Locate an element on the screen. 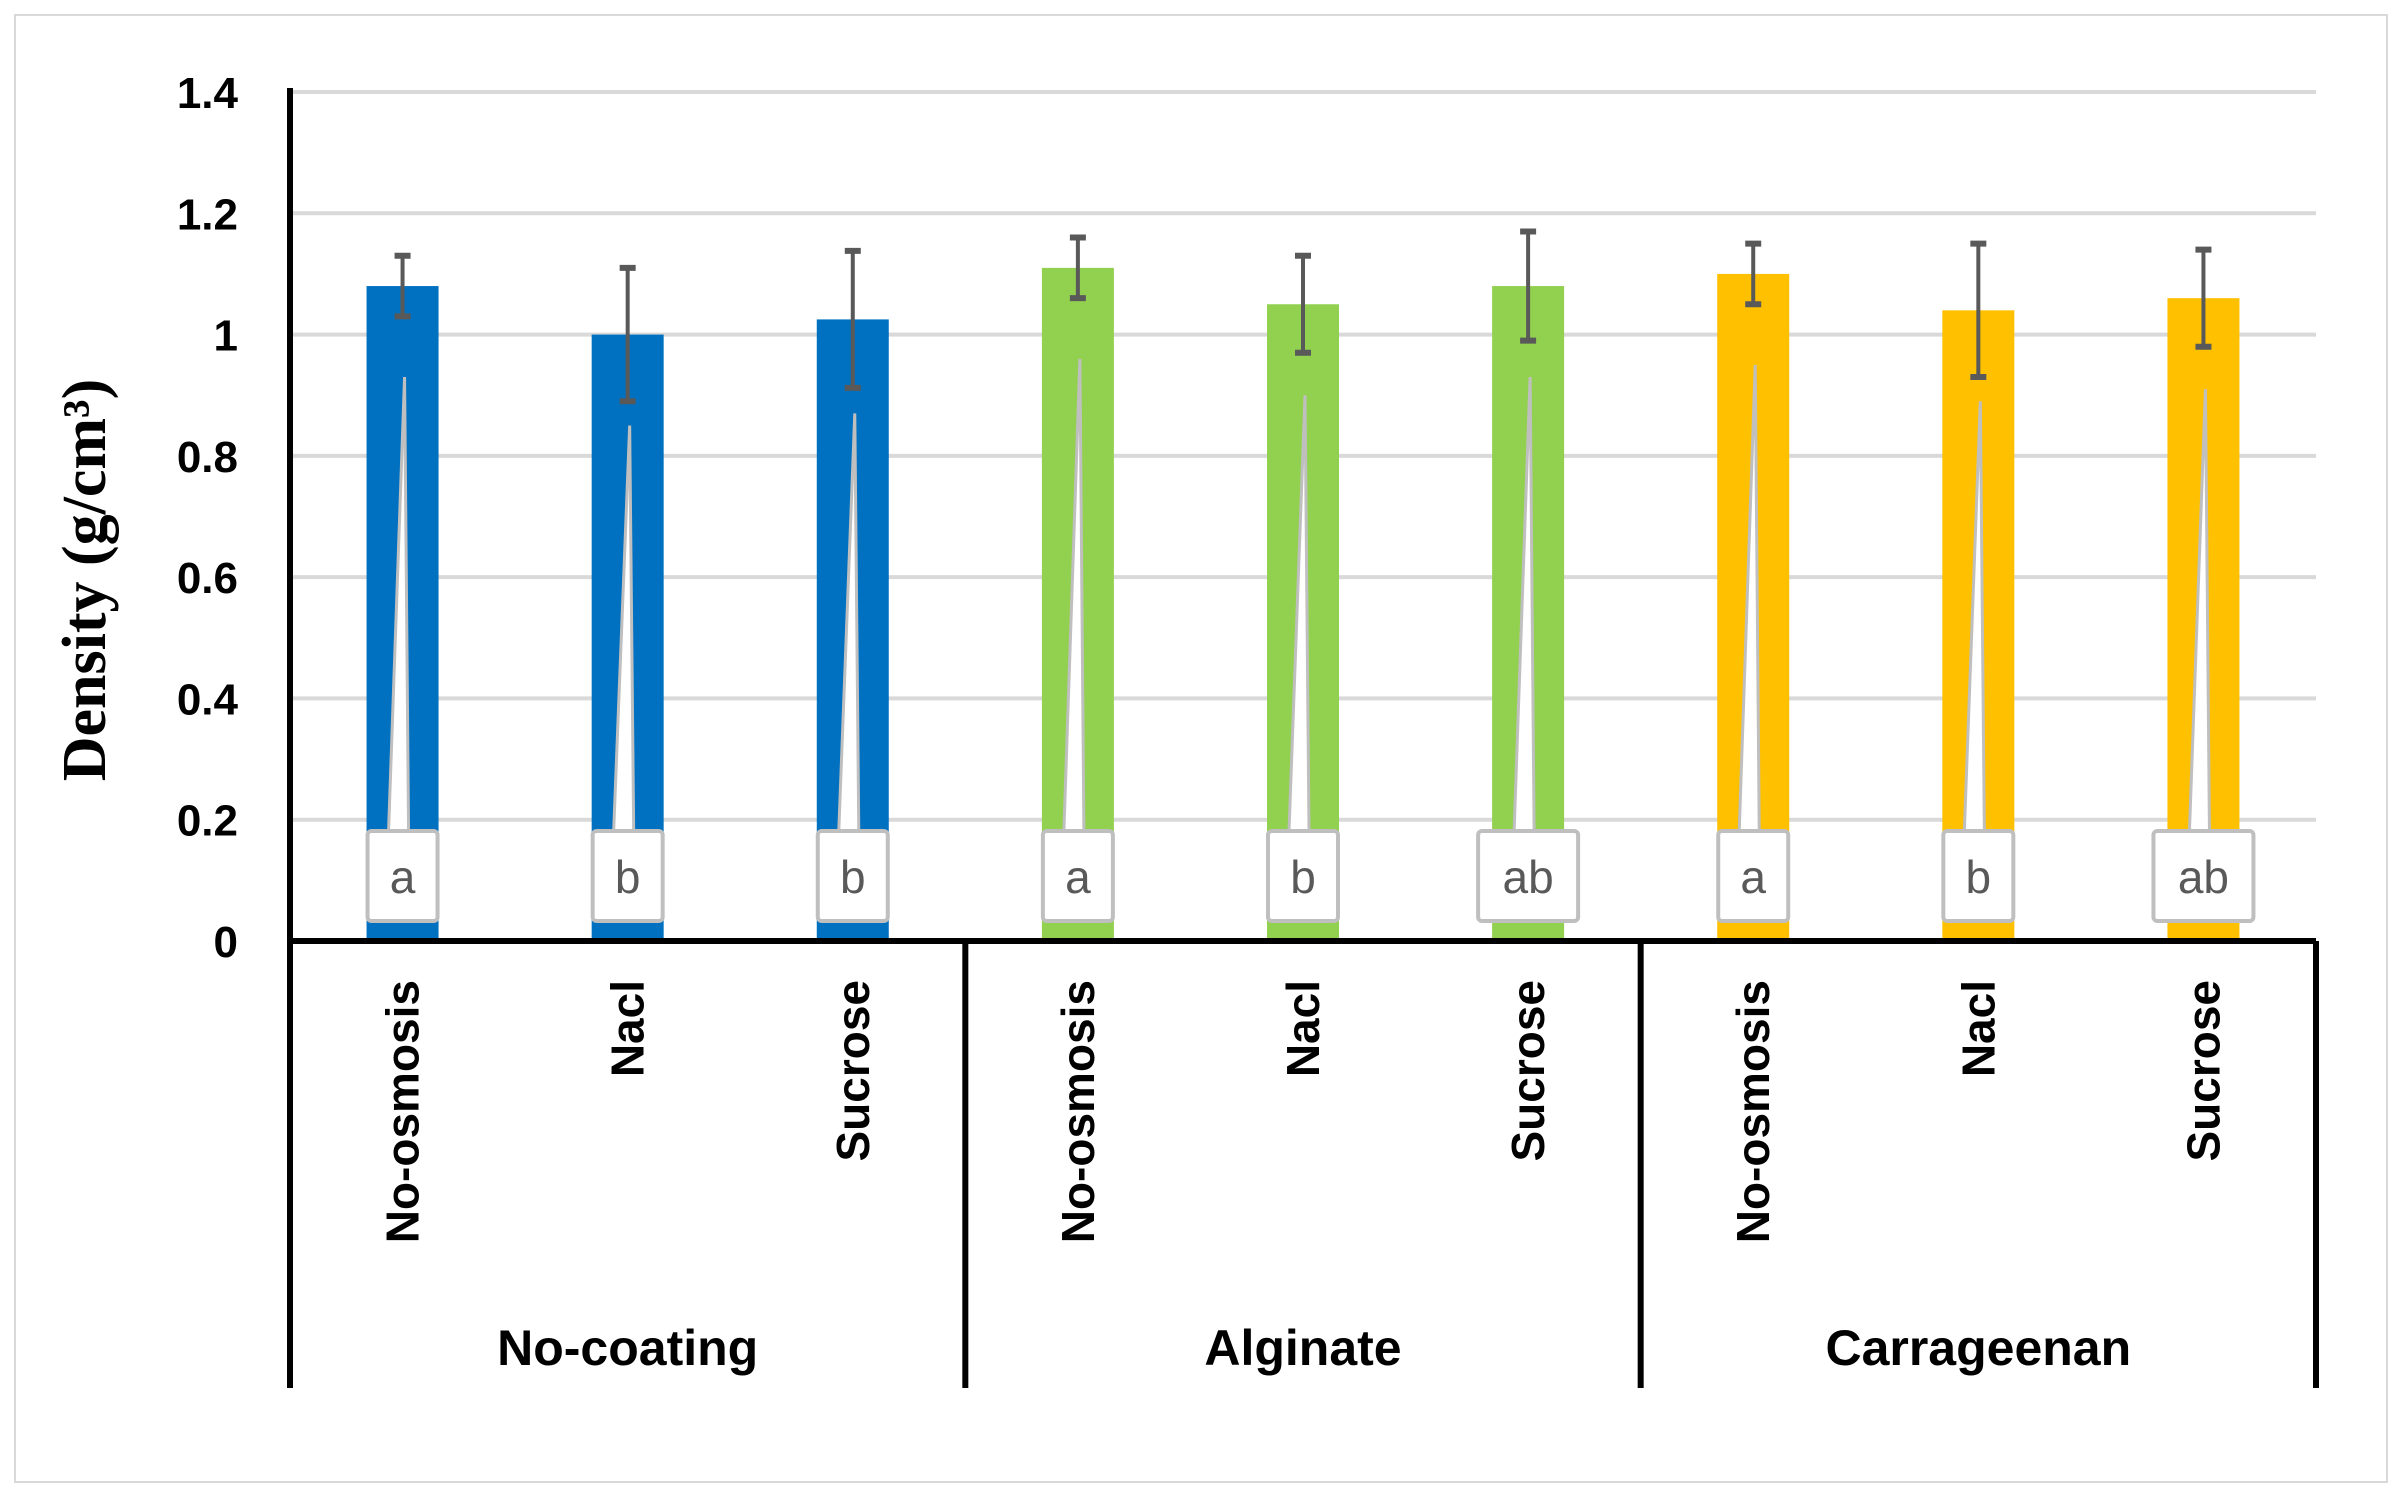  y-tick-label: 1 is located at coordinates (226, 336).